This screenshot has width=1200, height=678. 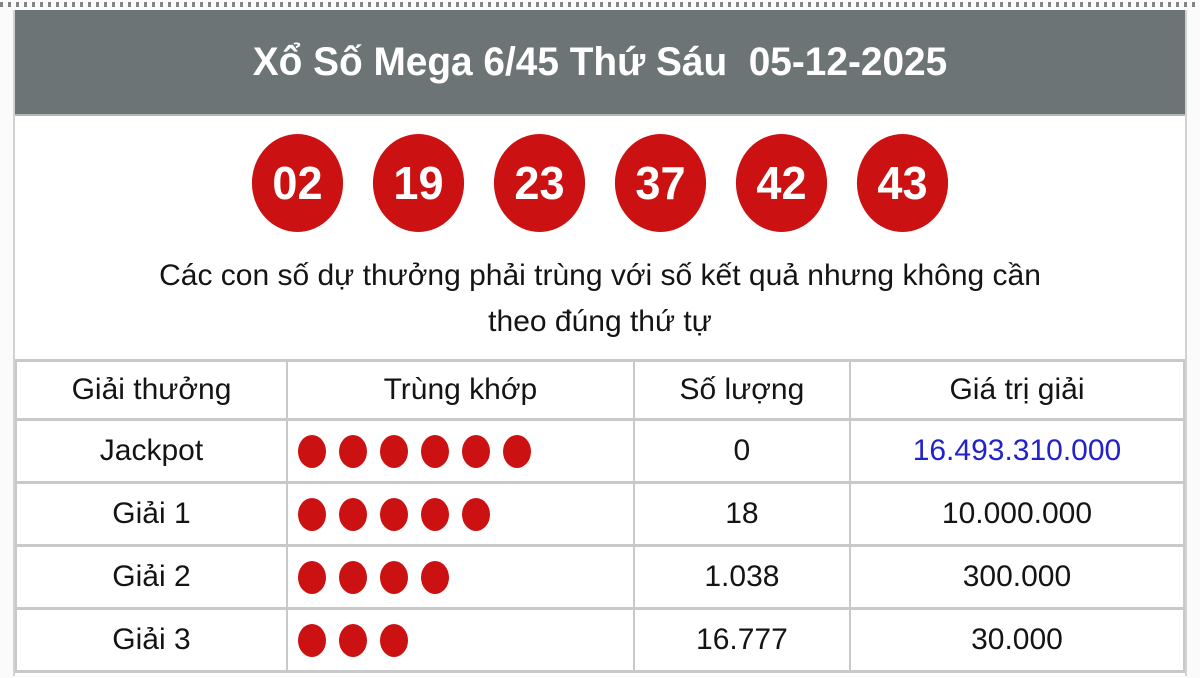 I want to click on page-title: Xổ Số Mega 6/45 Thứ Sáu 05-12-2025, so click(x=600, y=61).